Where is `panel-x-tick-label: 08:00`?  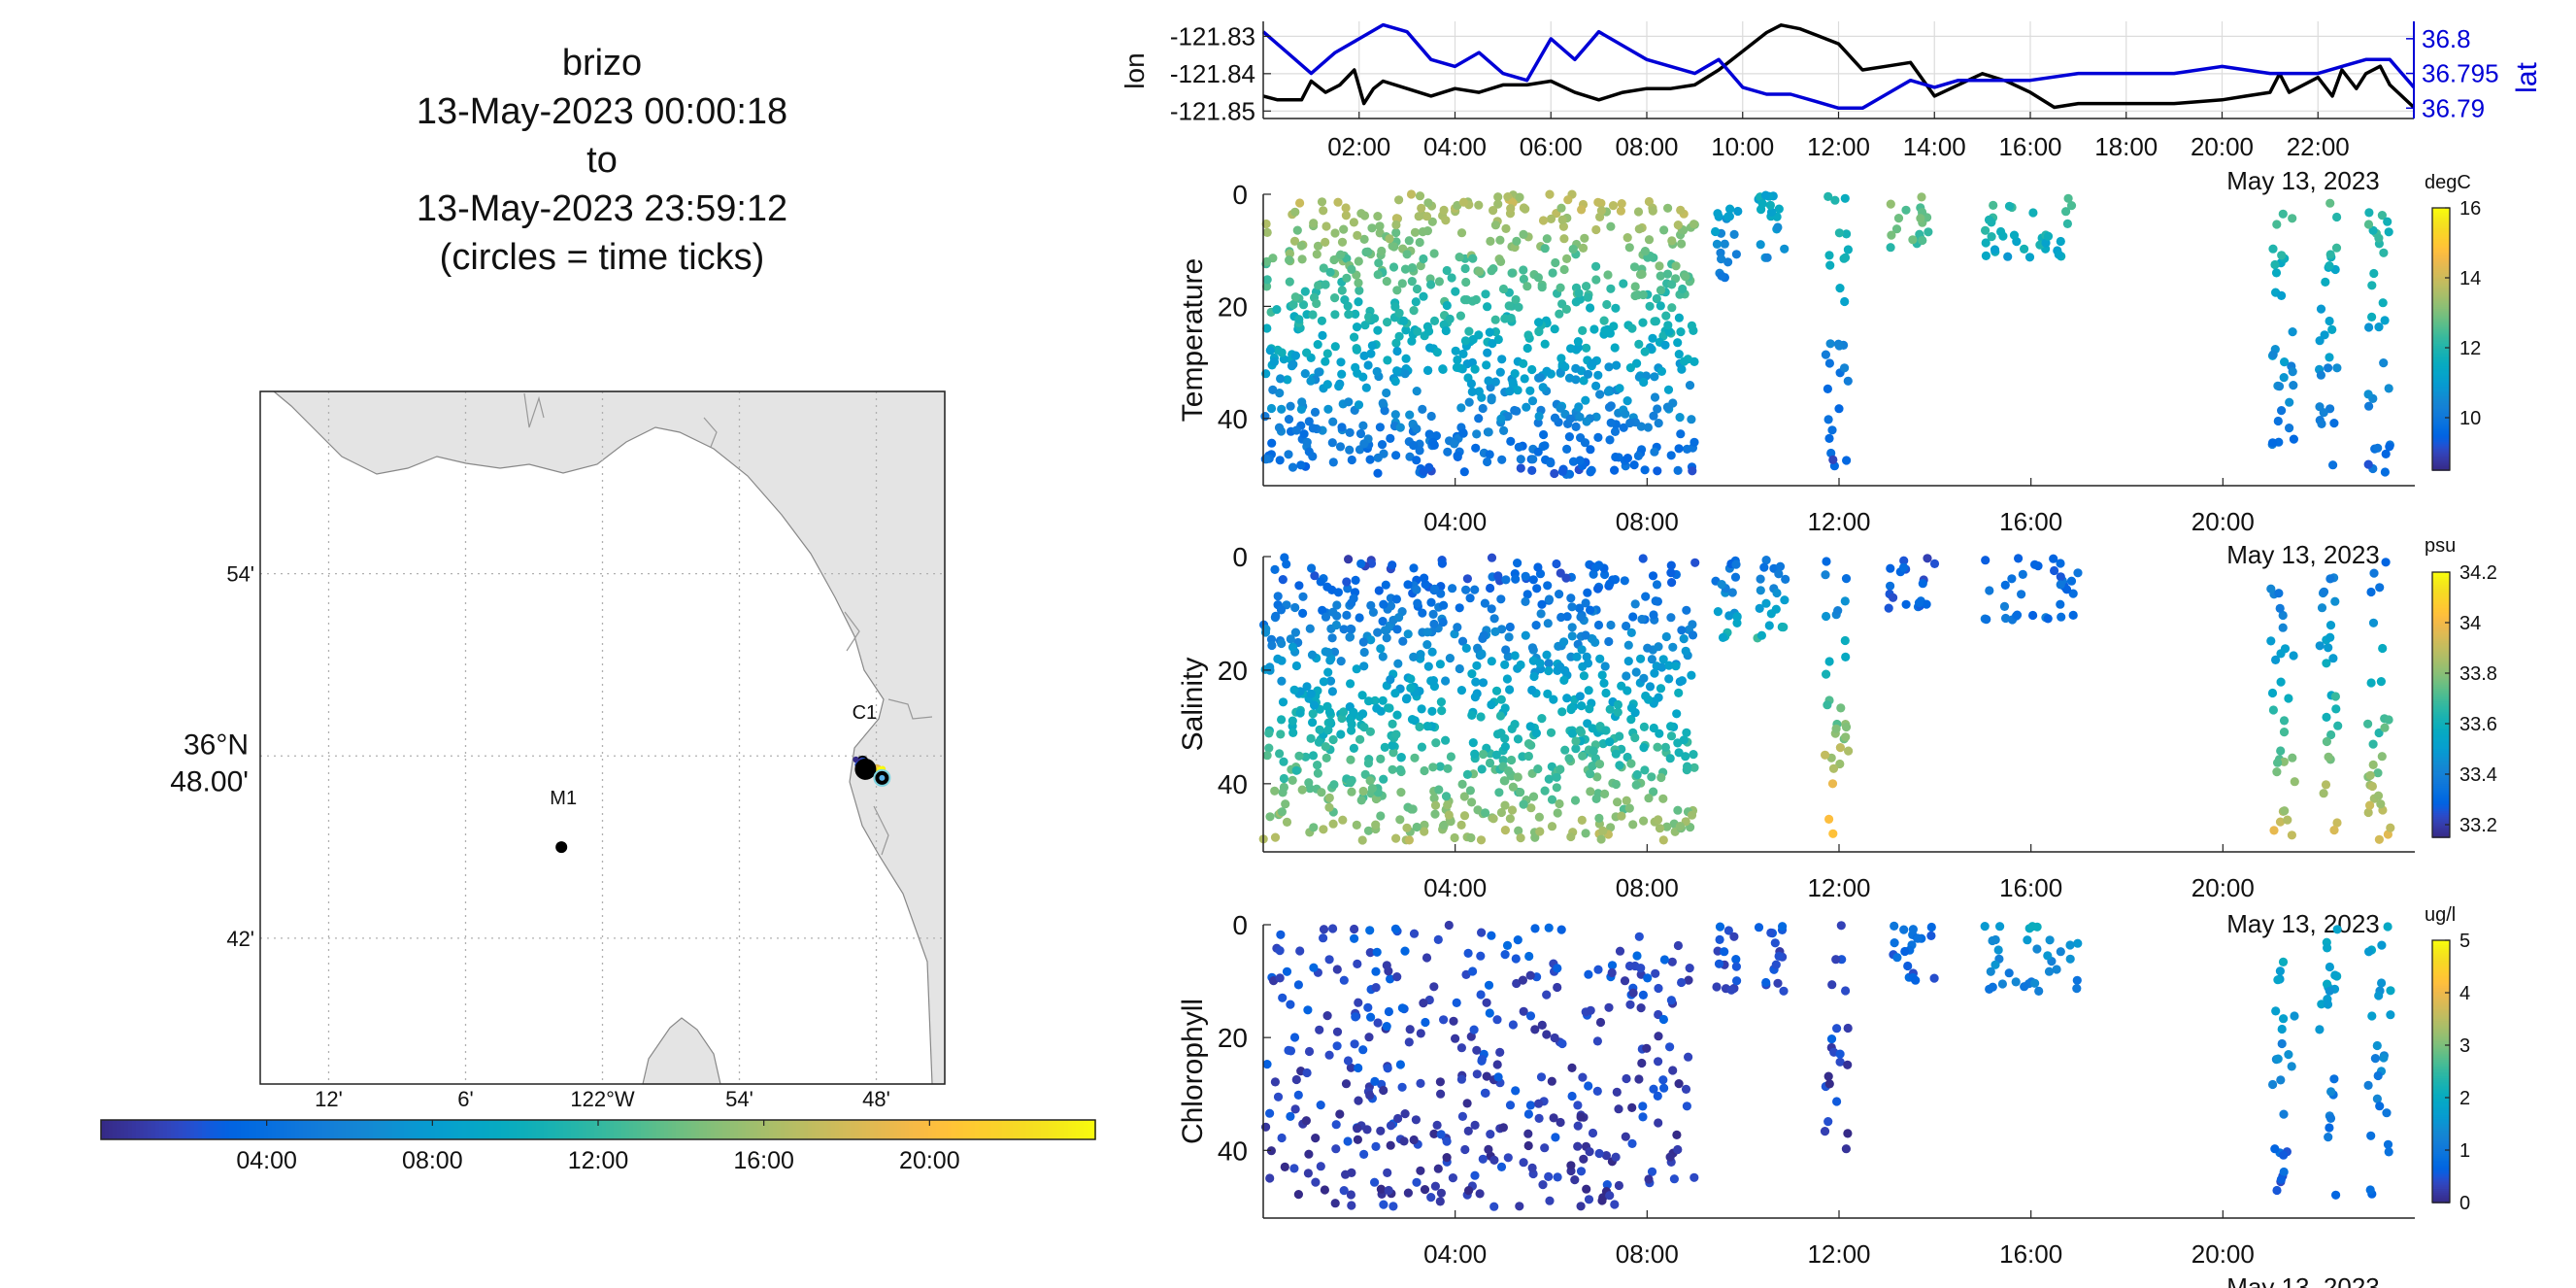
panel-x-tick-label: 08:00 is located at coordinates (1647, 1254).